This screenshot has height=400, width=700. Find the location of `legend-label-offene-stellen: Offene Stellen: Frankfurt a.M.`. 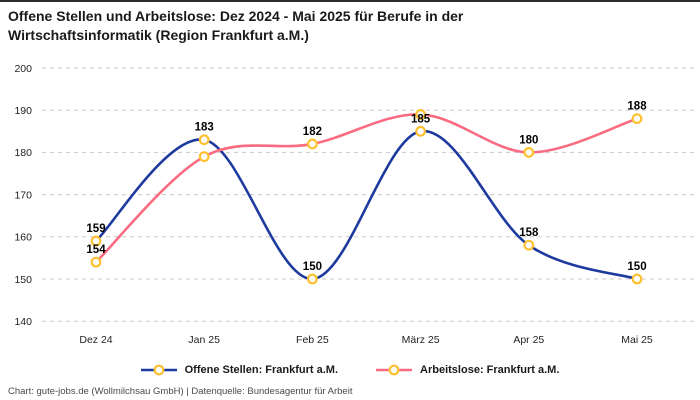

legend-label-offene-stellen: Offene Stellen: Frankfurt a.M. is located at coordinates (261, 370).